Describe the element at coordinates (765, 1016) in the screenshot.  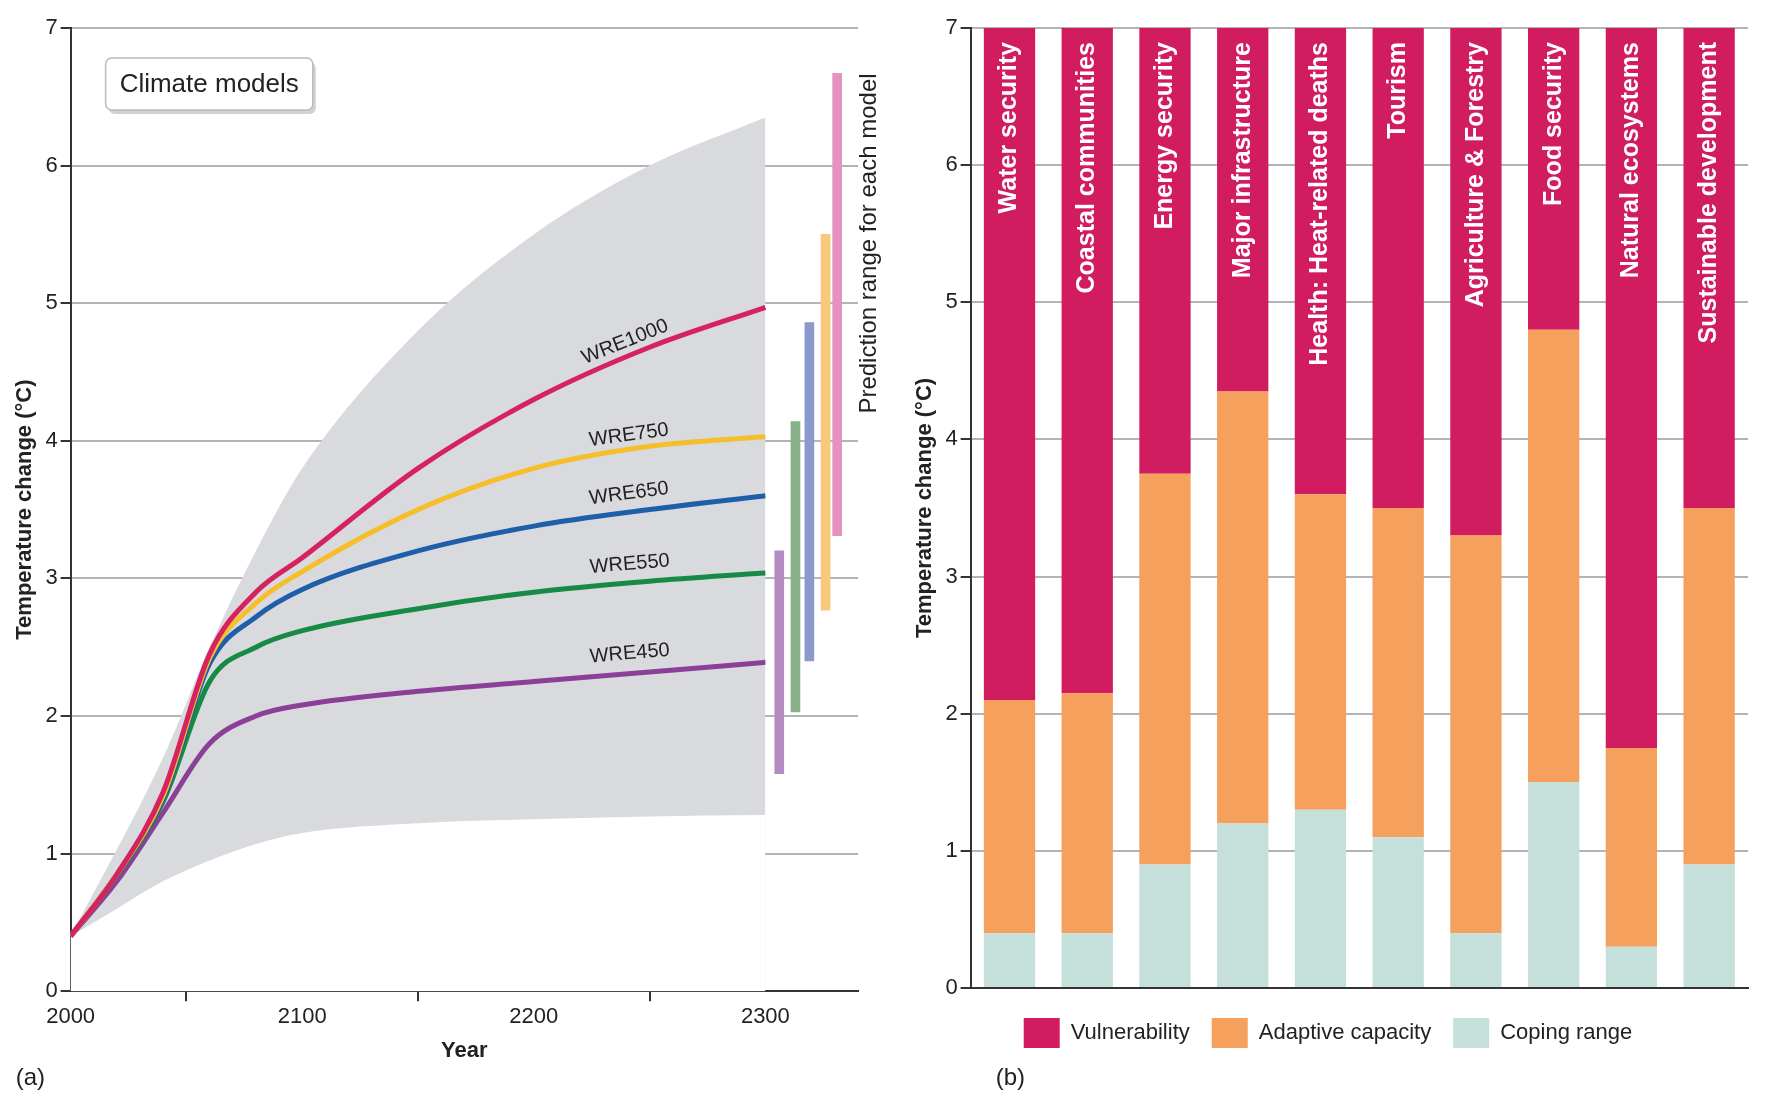
I see `x-tick-label: 2300` at that location.